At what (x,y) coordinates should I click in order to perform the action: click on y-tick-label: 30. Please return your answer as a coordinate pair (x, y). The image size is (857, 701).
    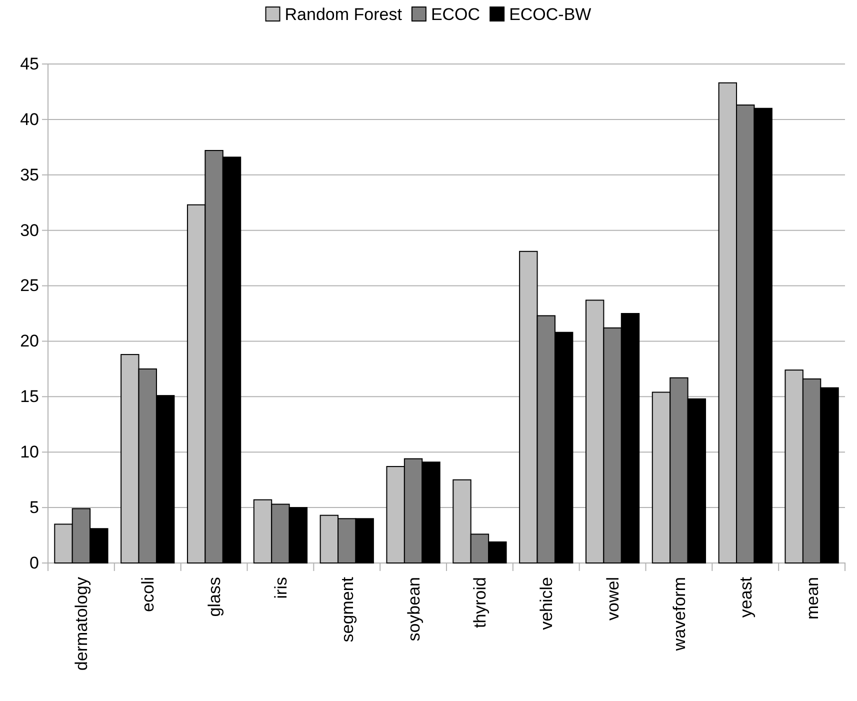
    Looking at the image, I should click on (29, 230).